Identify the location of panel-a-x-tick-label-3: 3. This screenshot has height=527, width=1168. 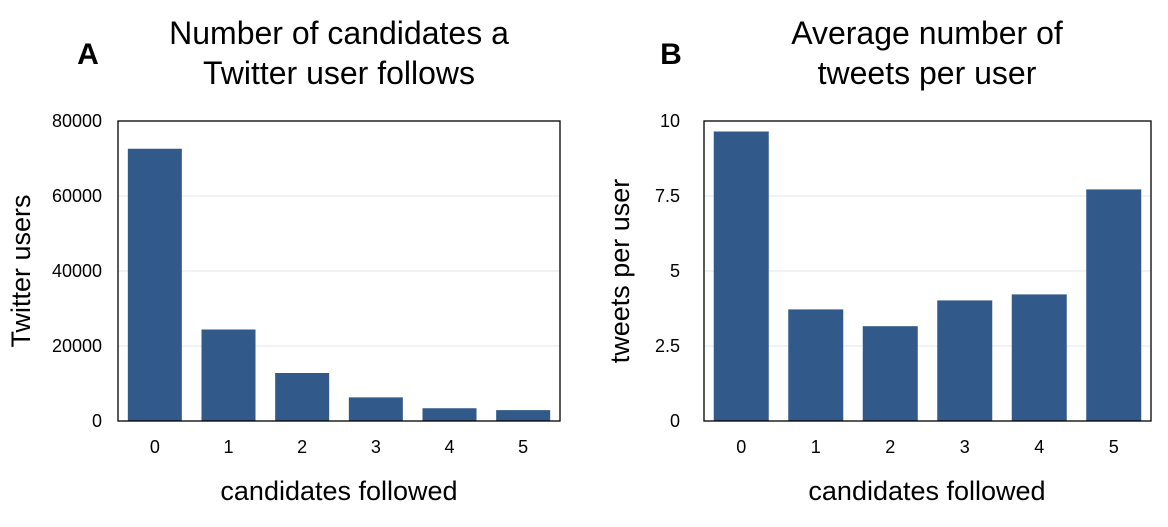
(376, 447).